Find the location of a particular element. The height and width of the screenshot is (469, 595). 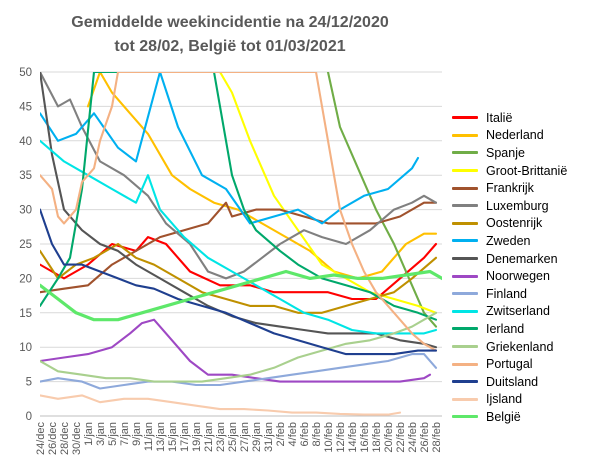

x-tick-label: 26/feb is located at coordinates (425, 437).